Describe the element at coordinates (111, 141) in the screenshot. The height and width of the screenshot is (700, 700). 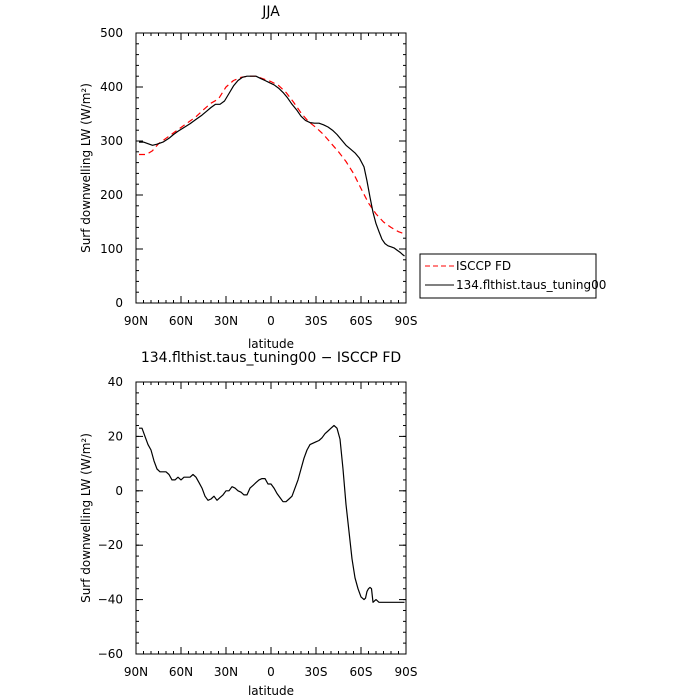
I see `y-tick-label: 300` at that location.